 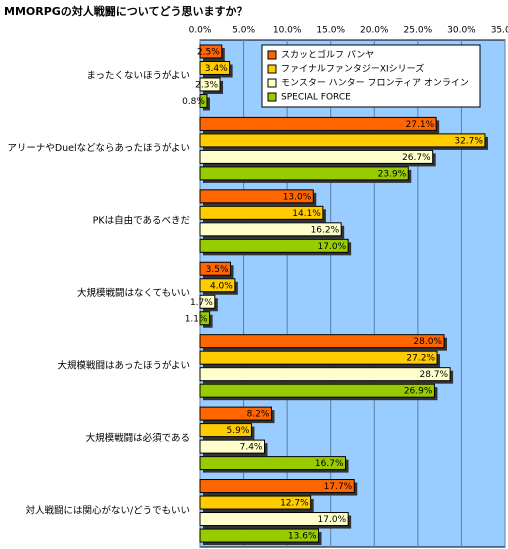 What do you see at coordinates (420, 359) in the screenshot?
I see `value-label: 27.2%` at bounding box center [420, 359].